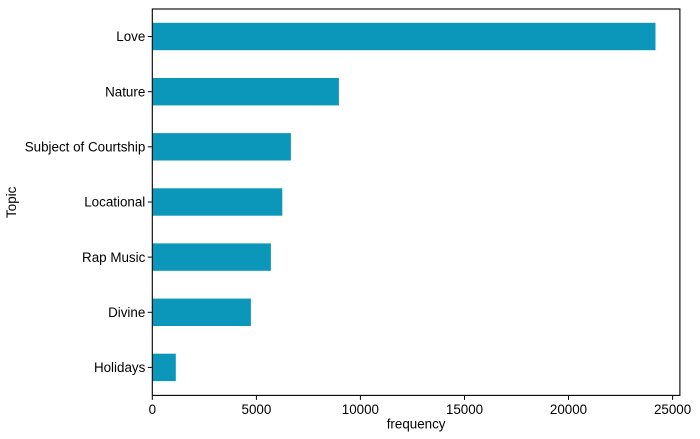 The width and height of the screenshot is (700, 439). Describe the element at coordinates (125, 91) in the screenshot. I see `svg-text: Nature` at that location.